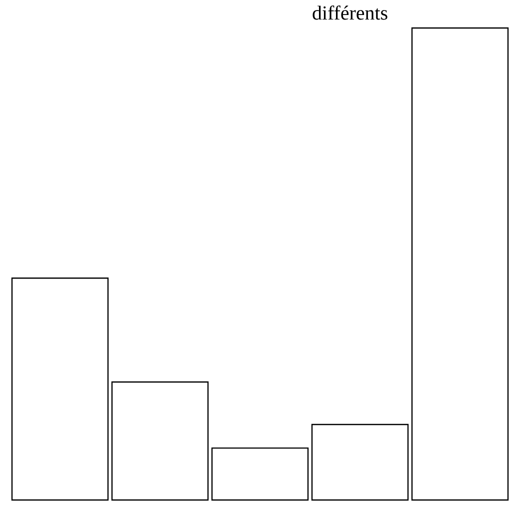 This screenshot has width=520, height=514. What do you see at coordinates (350, 13) in the screenshot?
I see `text: différents` at bounding box center [350, 13].